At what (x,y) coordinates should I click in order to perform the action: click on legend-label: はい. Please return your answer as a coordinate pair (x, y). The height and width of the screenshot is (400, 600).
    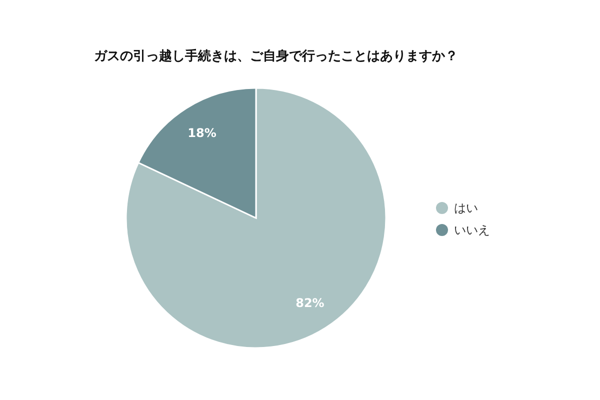
    Looking at the image, I should click on (466, 208).